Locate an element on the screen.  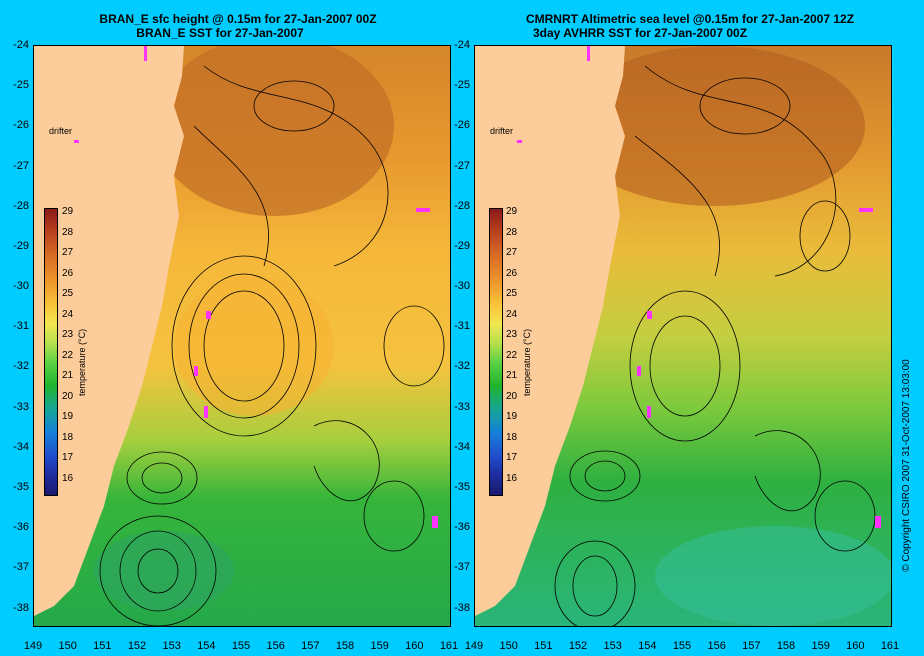
cool-shelf-water is located at coordinates (773, 576).